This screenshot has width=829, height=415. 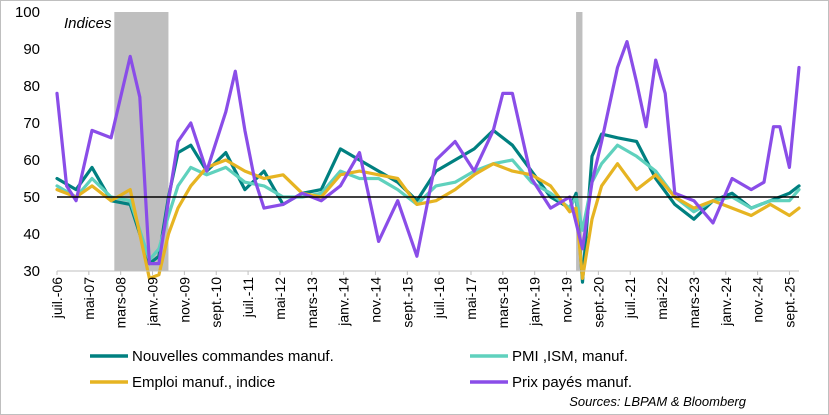 What do you see at coordinates (121, 303) in the screenshot?
I see `x-tick-label: mars-08` at bounding box center [121, 303].